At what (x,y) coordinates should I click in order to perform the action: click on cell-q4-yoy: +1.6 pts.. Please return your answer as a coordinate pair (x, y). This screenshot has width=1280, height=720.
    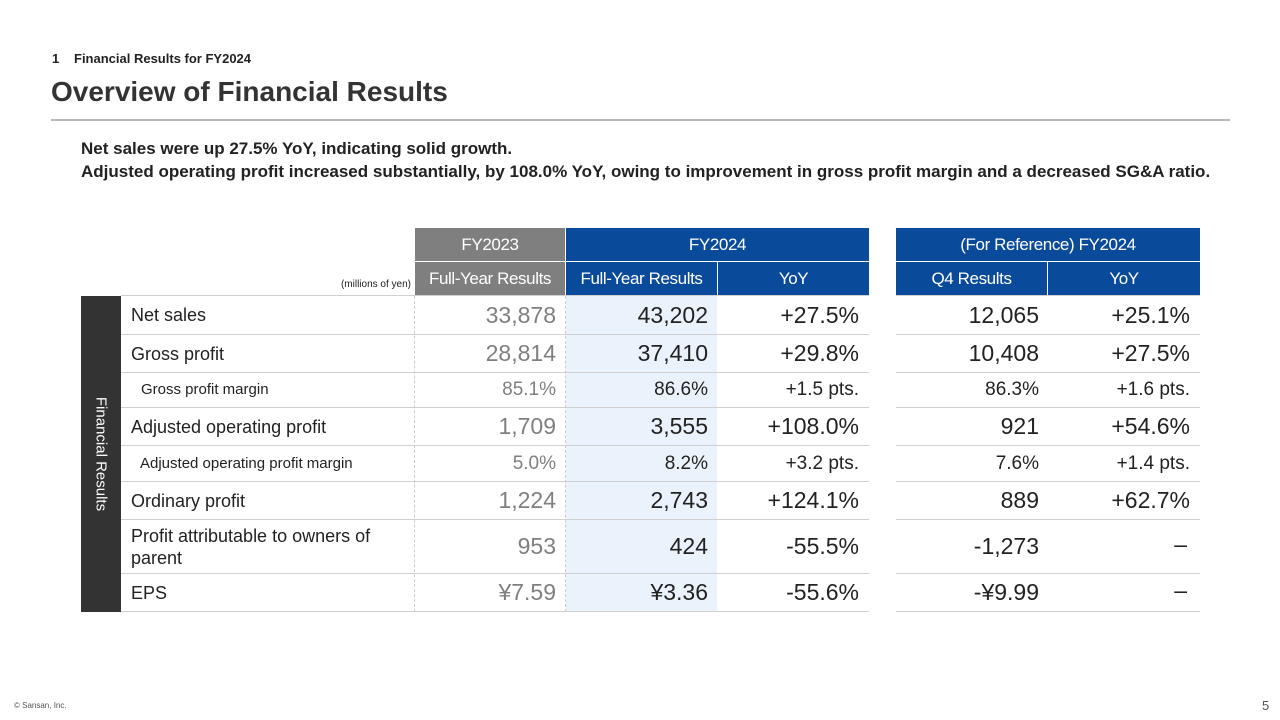
    Looking at the image, I should click on (1153, 389).